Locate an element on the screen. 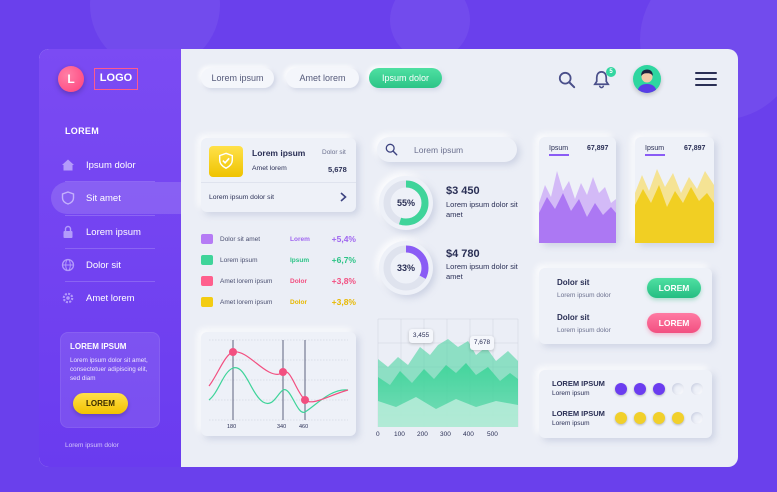  mini-chart-value: 67,897 is located at coordinates (695, 148).